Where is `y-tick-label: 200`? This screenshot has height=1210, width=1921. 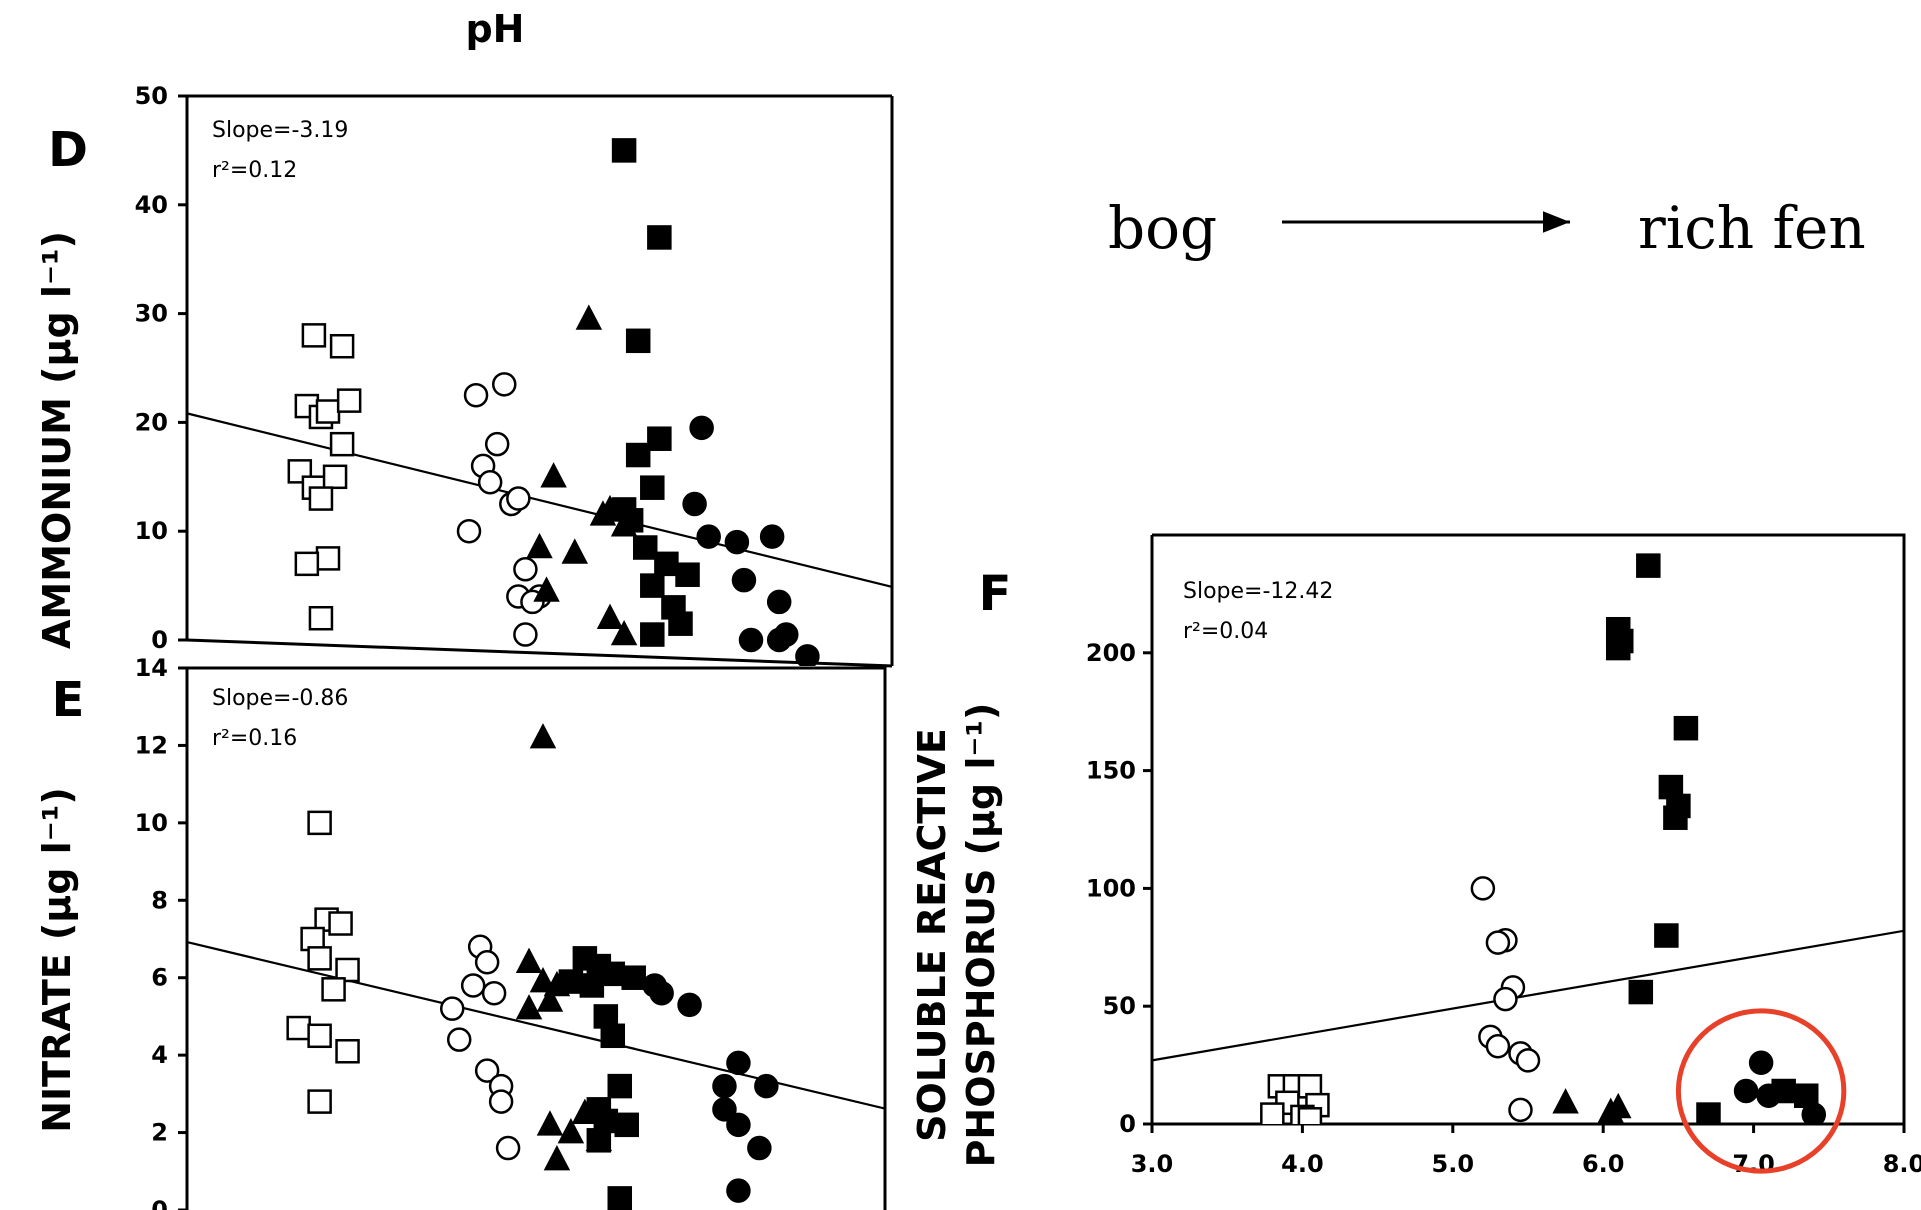
y-tick-label: 200 is located at coordinates (1111, 653).